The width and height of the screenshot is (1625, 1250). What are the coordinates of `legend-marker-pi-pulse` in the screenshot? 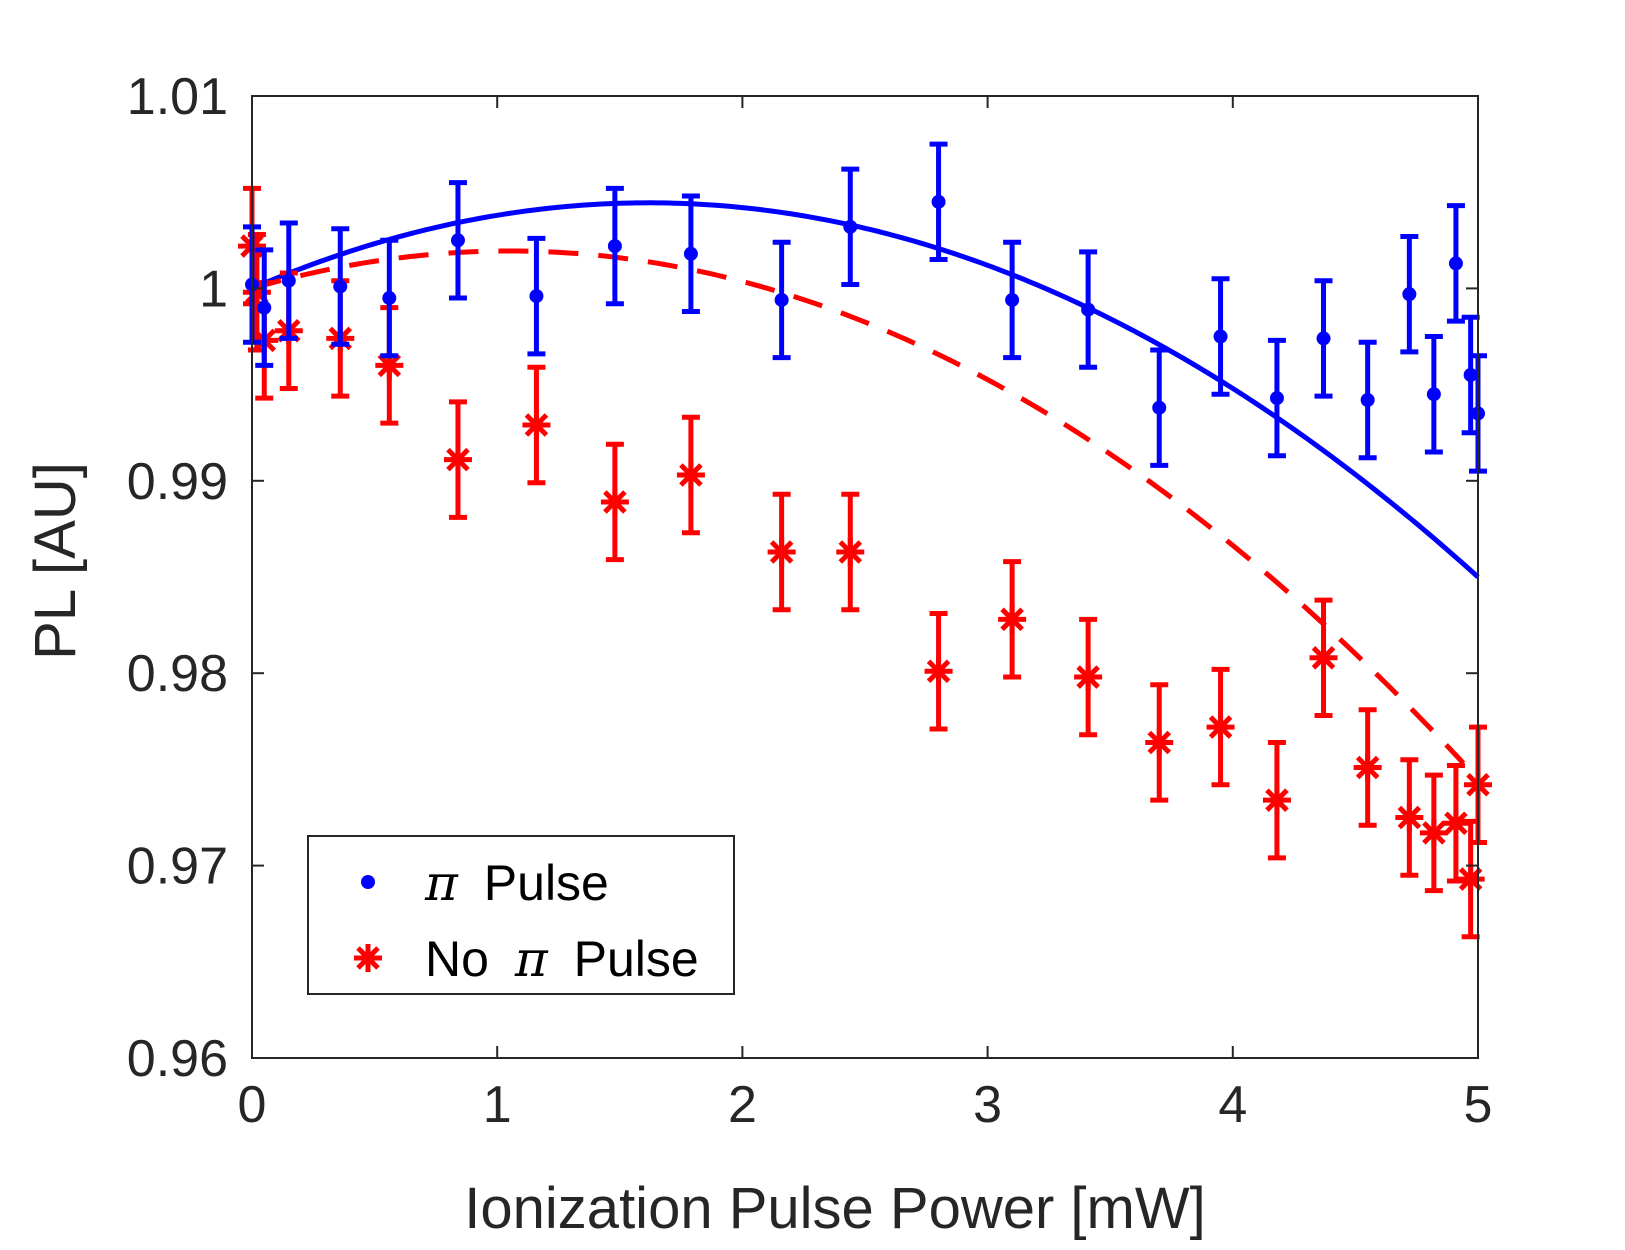 It's located at (368, 882).